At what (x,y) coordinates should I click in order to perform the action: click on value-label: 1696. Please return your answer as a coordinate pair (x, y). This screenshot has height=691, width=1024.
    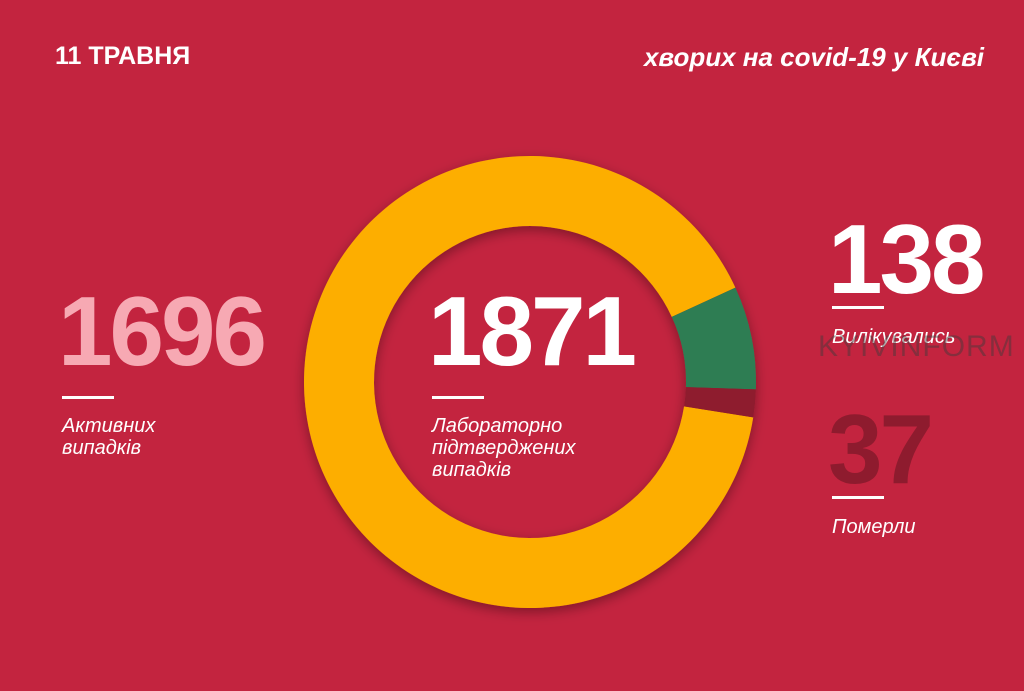
    Looking at the image, I should click on (162, 331).